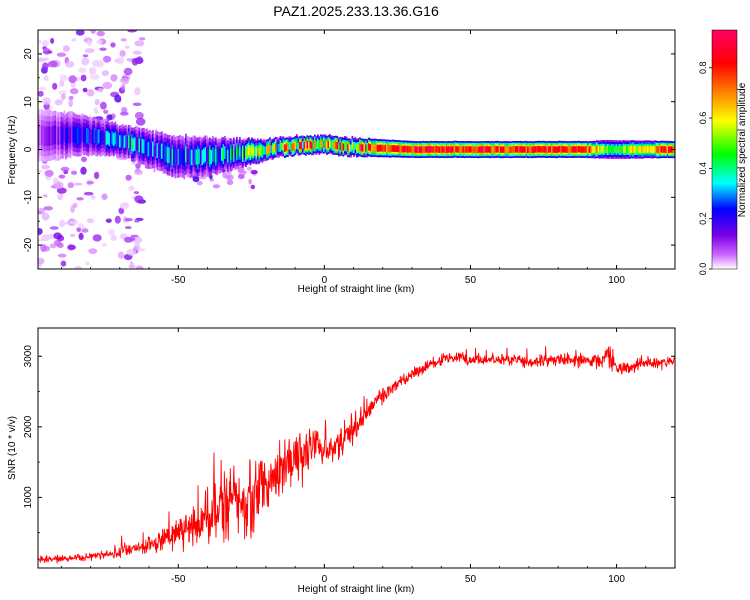  Describe the element at coordinates (356, 11) in the screenshot. I see `figure-title: PAZ1.2025.233.13.36.G16` at that location.